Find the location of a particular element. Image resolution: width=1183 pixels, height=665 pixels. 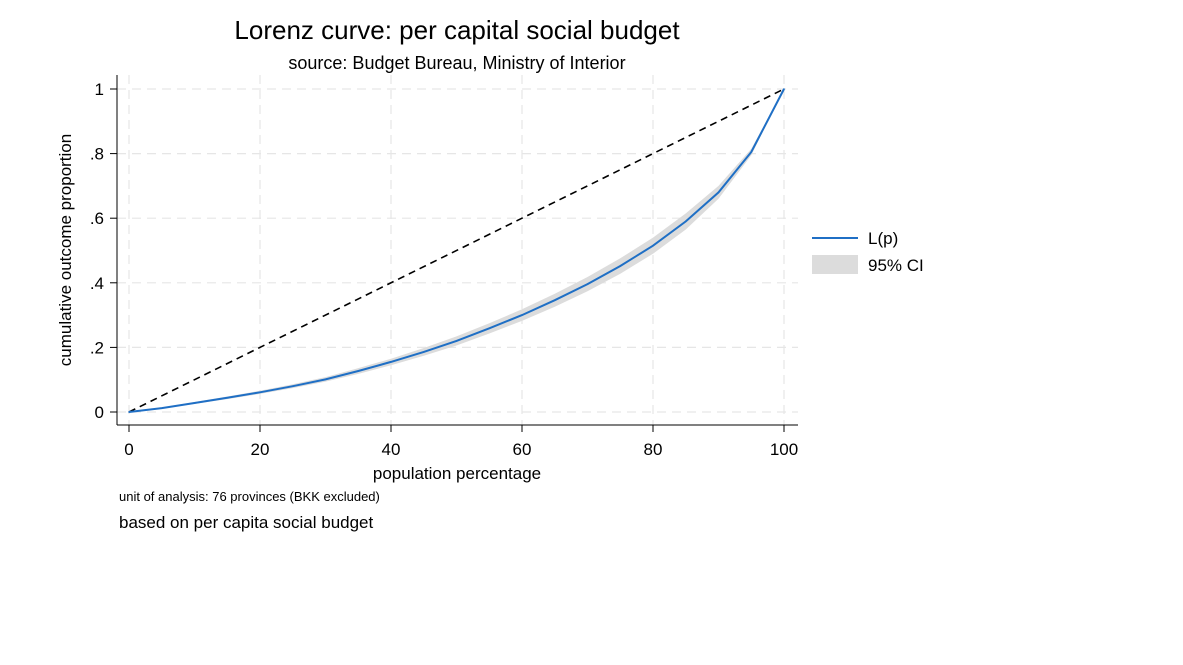

x-axis-label: population percentage is located at coordinates (457, 473).